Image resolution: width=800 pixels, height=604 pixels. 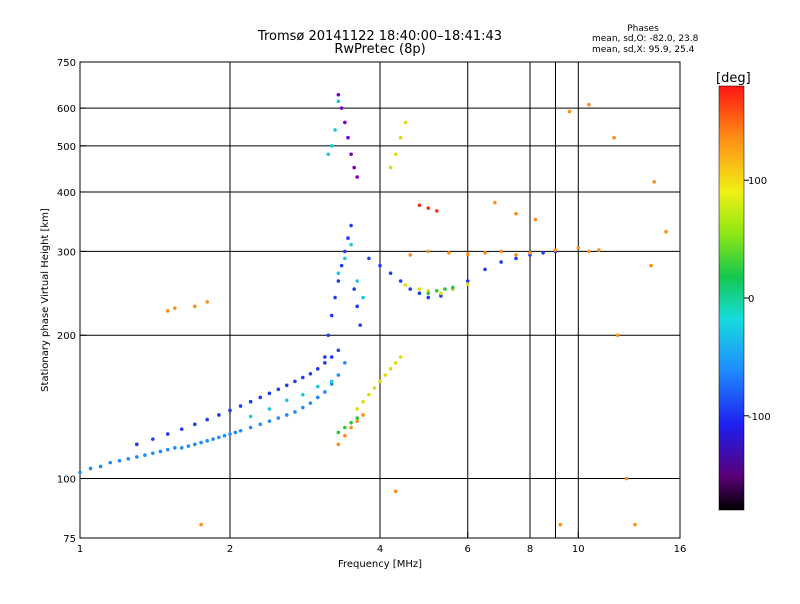 What do you see at coordinates (380, 549) in the screenshot?
I see `x-tick-label: 4` at bounding box center [380, 549].